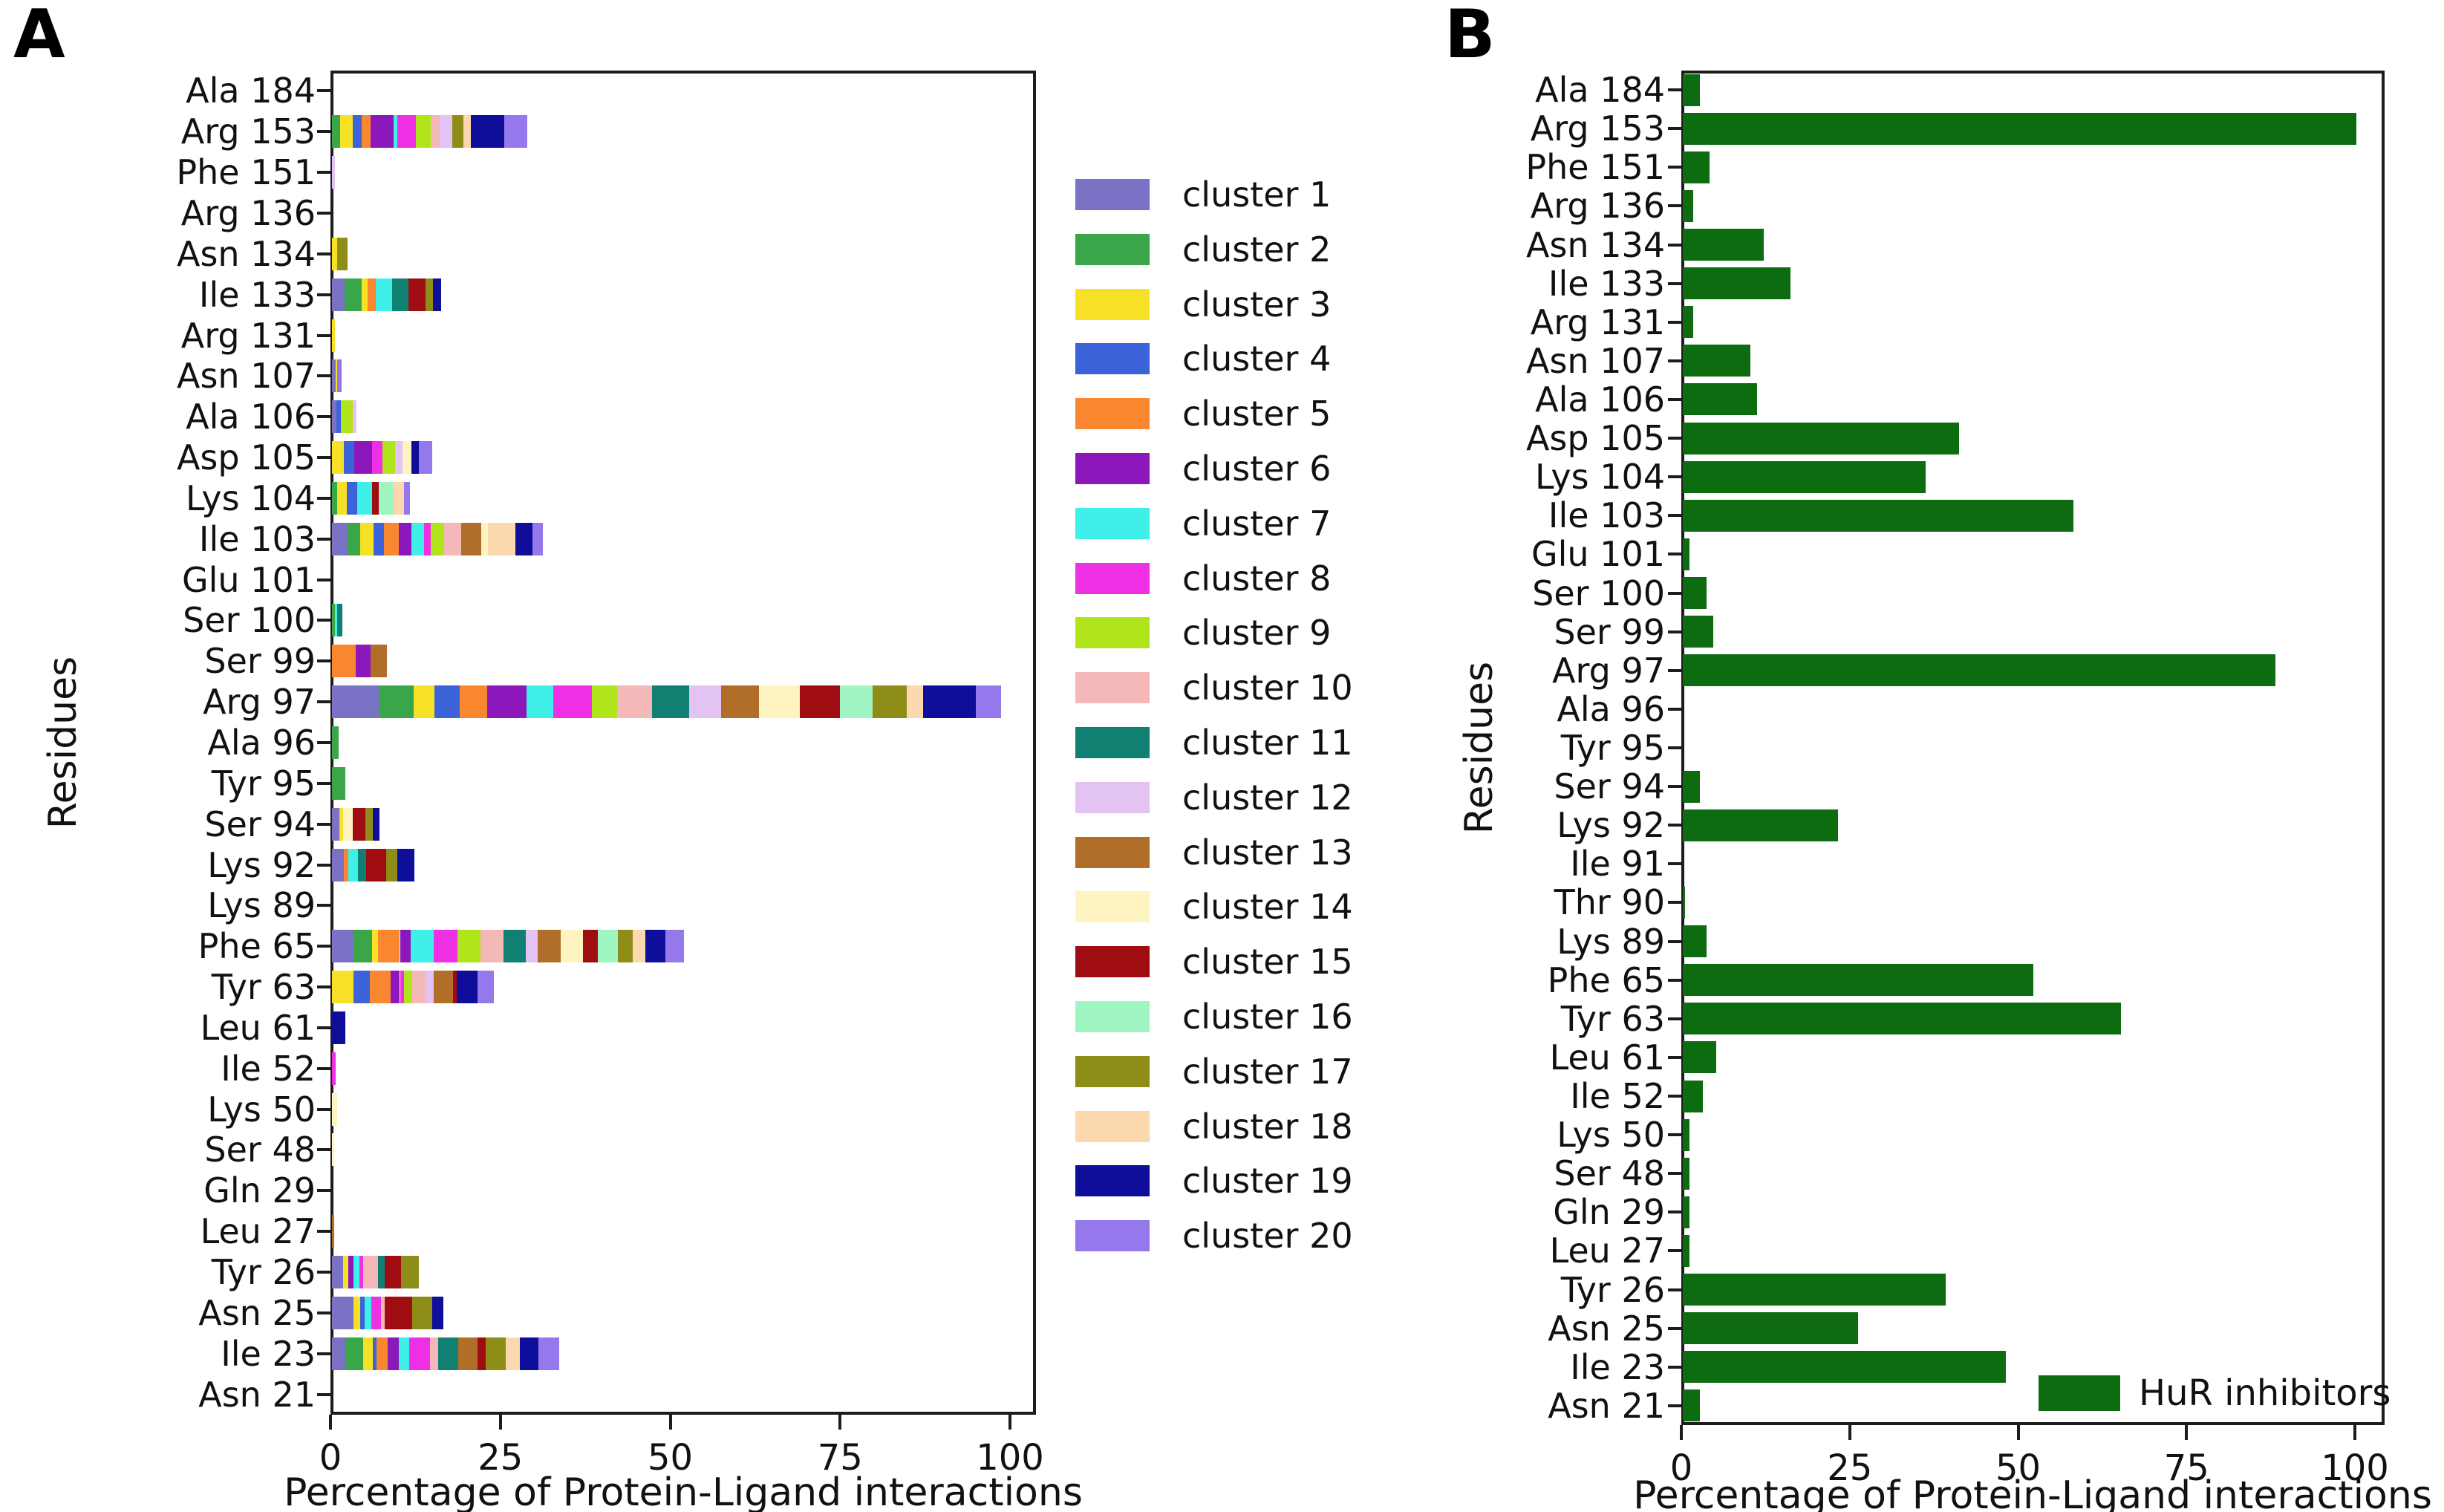  I want to click on legend-a-label: cluster 2, so click(1257, 249).